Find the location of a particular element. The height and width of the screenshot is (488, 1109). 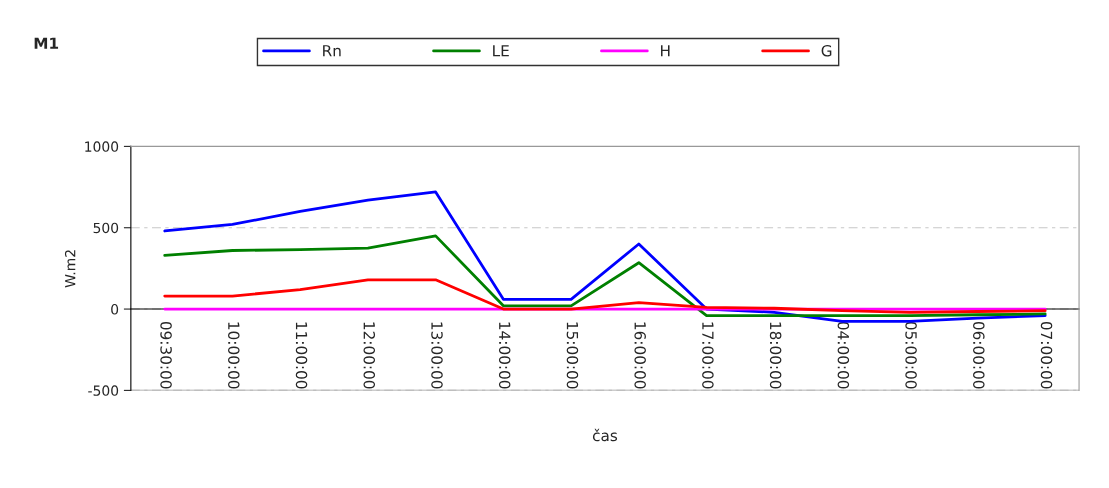

legend-label: Rn is located at coordinates (332, 51).